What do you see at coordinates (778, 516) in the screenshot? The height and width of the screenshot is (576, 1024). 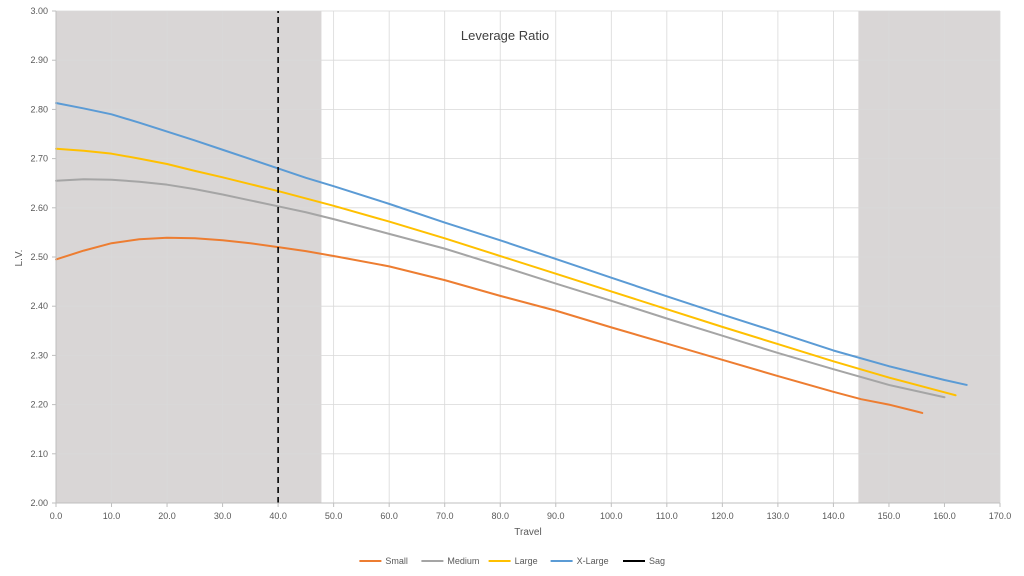 I see `x-tick-label: 130.0` at bounding box center [778, 516].